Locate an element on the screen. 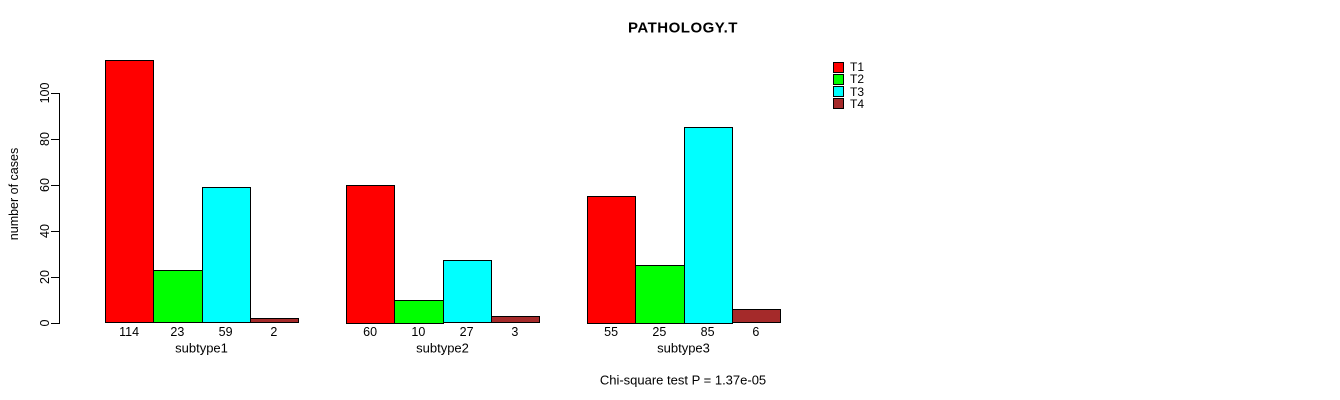 The width and height of the screenshot is (1340, 400). legend-item-t2: T2 is located at coordinates (848, 79).